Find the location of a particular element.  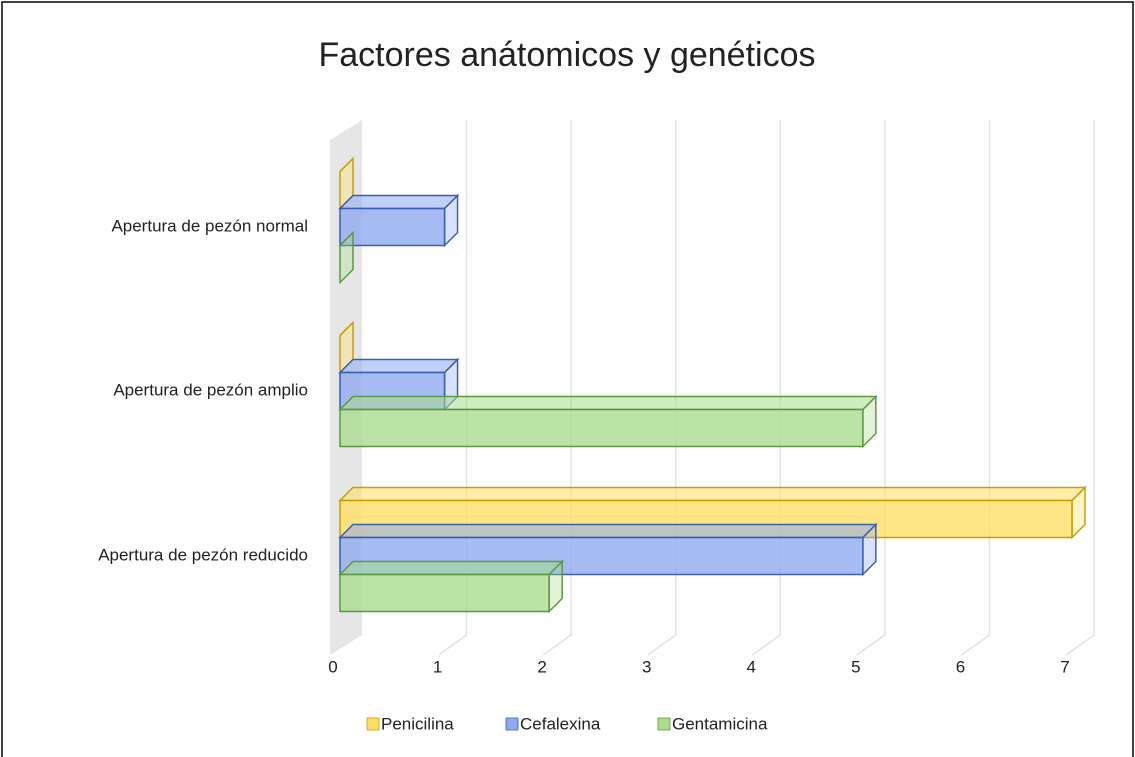

x-tick-label: 3 is located at coordinates (646, 666).